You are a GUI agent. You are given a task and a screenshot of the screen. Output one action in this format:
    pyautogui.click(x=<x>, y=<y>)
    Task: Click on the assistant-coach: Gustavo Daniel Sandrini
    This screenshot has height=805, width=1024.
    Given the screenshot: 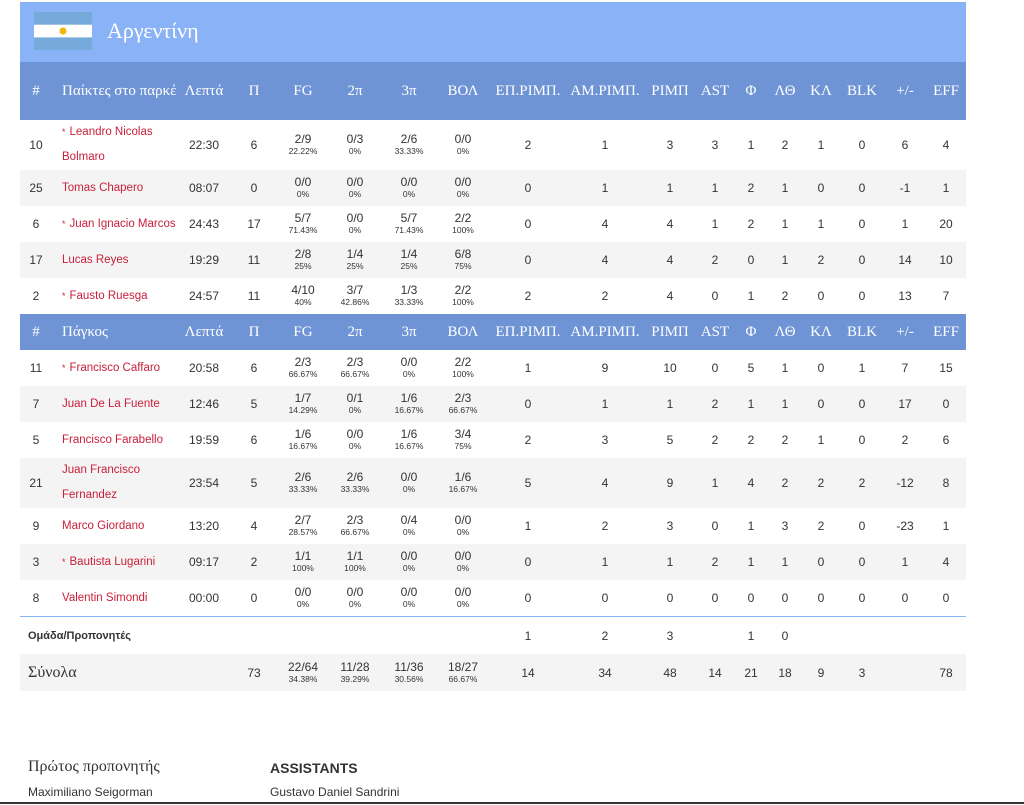 What is the action you would take?
    pyautogui.click(x=335, y=792)
    